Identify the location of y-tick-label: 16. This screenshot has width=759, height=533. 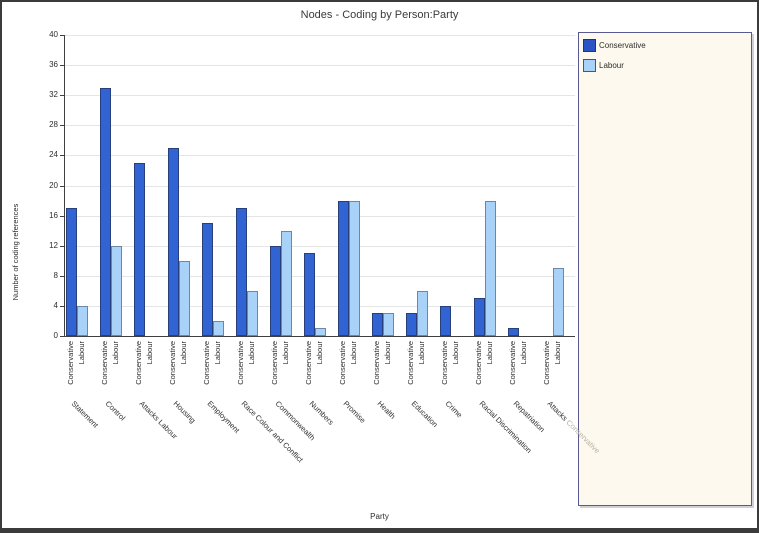
(53, 215).